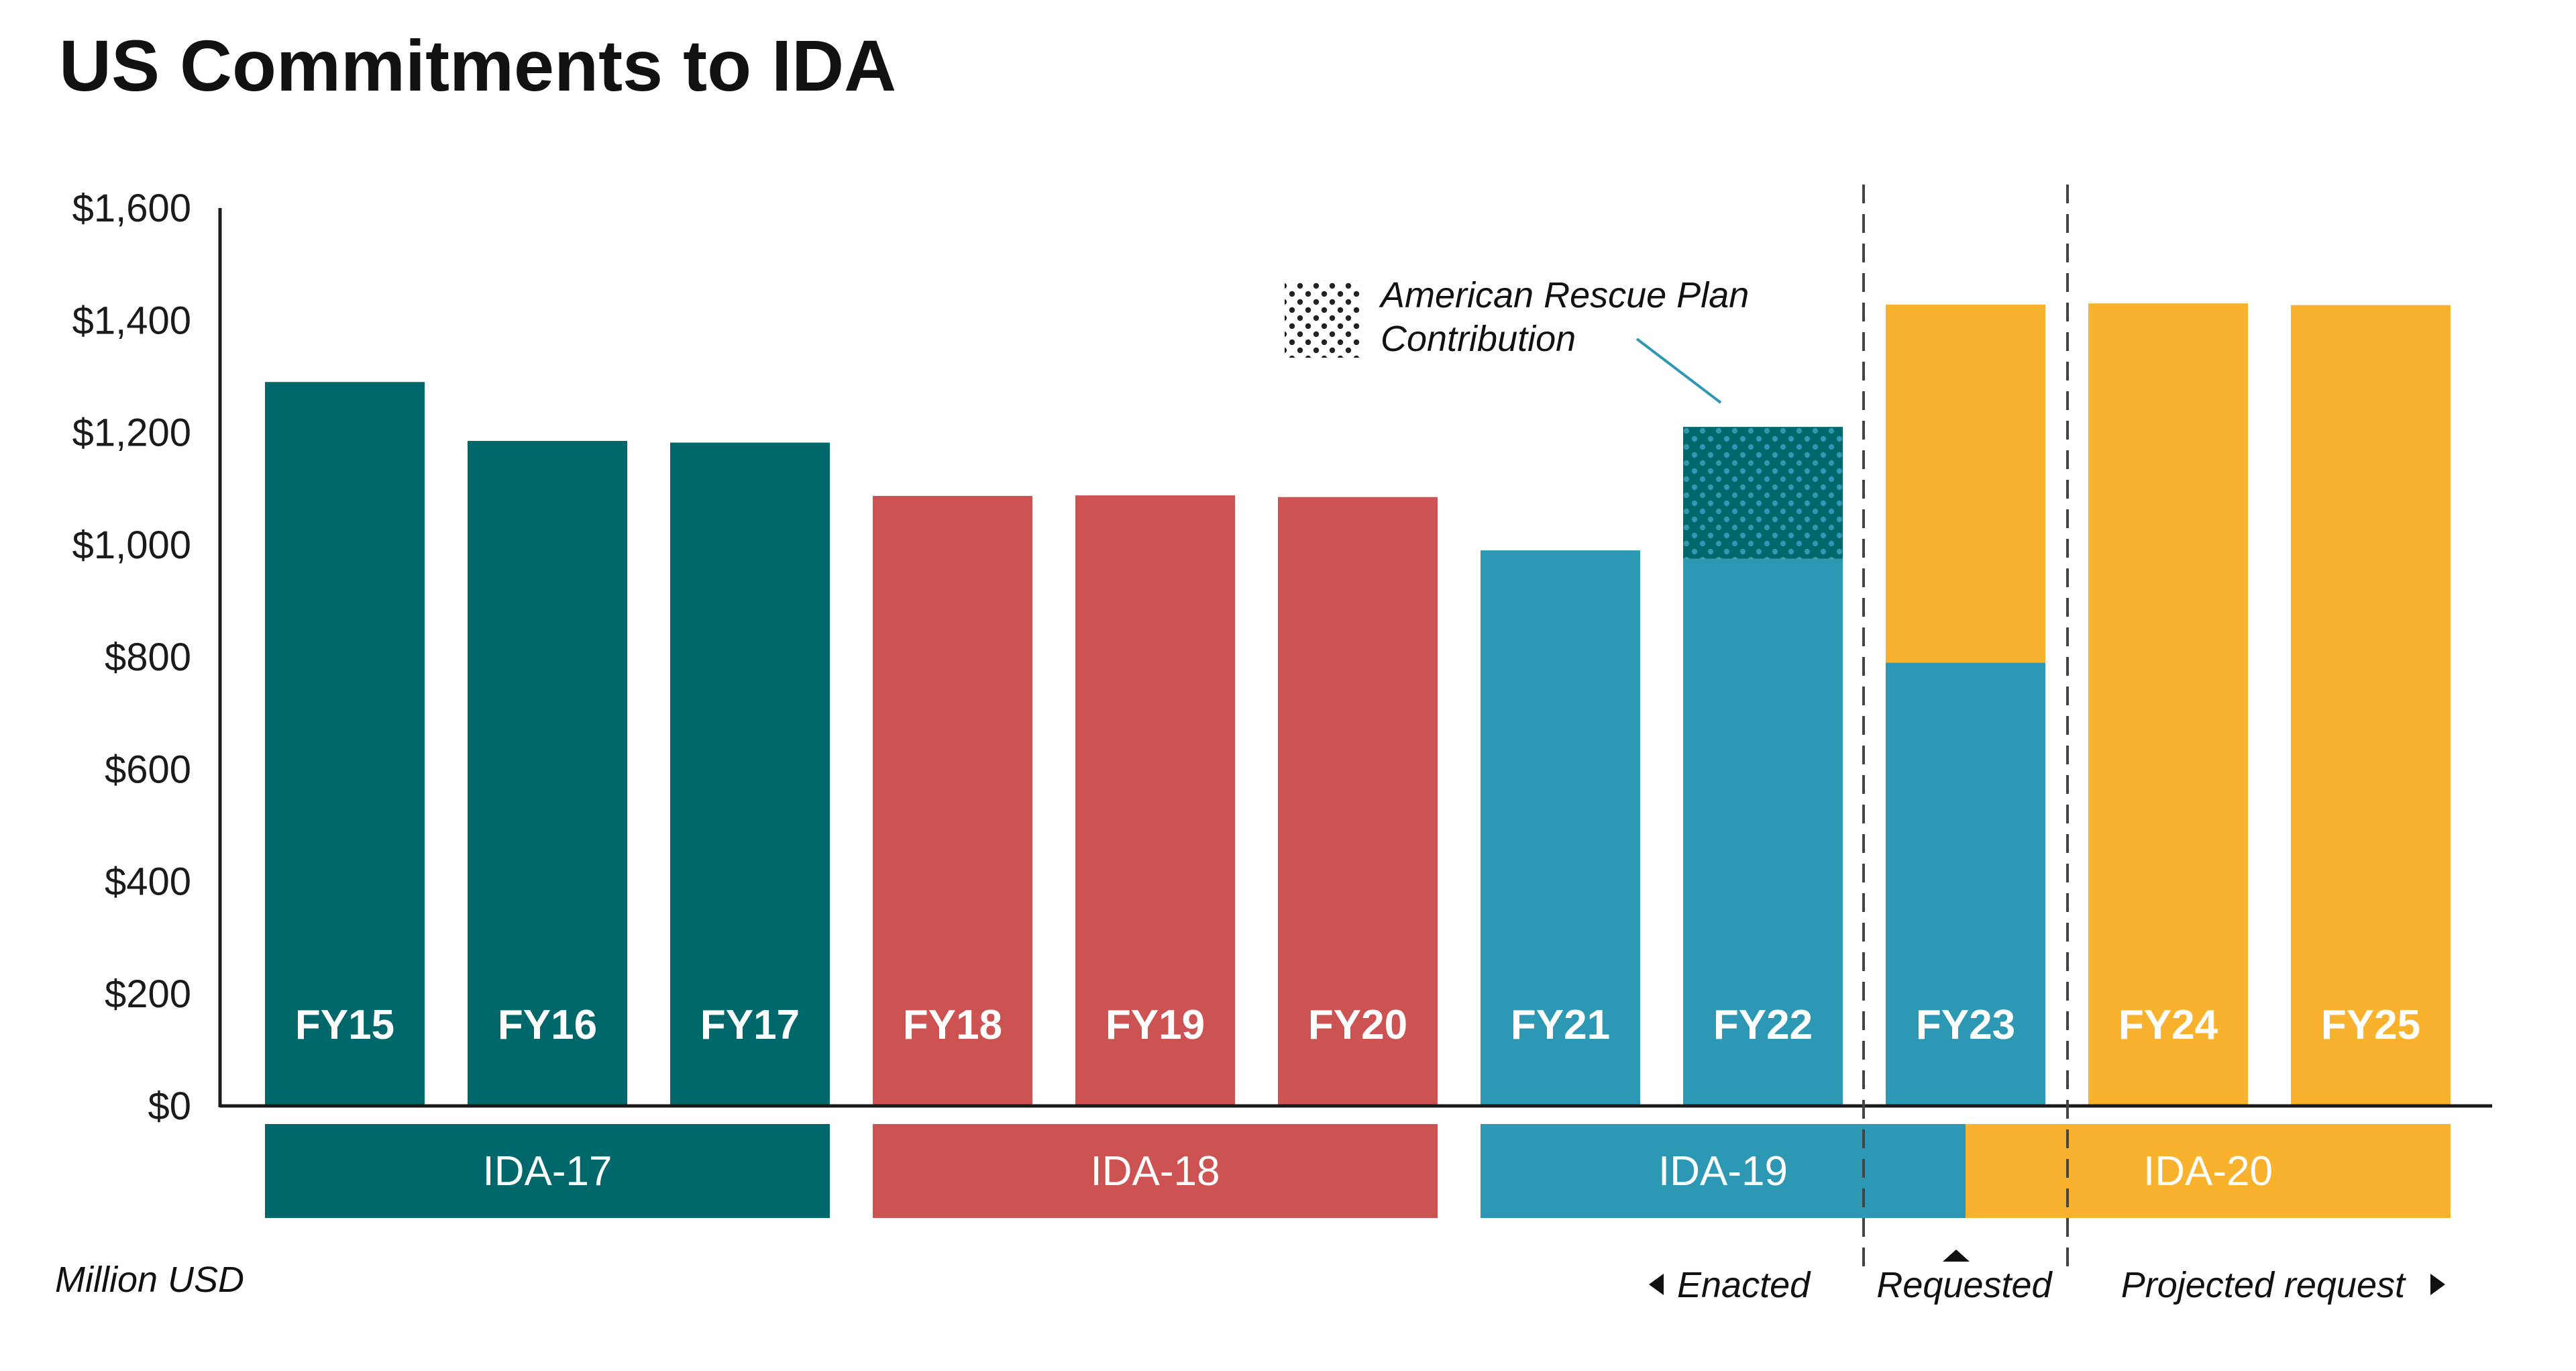 The height and width of the screenshot is (1371, 2576). I want to click on y-tick-label: $1,000, so click(131, 545).